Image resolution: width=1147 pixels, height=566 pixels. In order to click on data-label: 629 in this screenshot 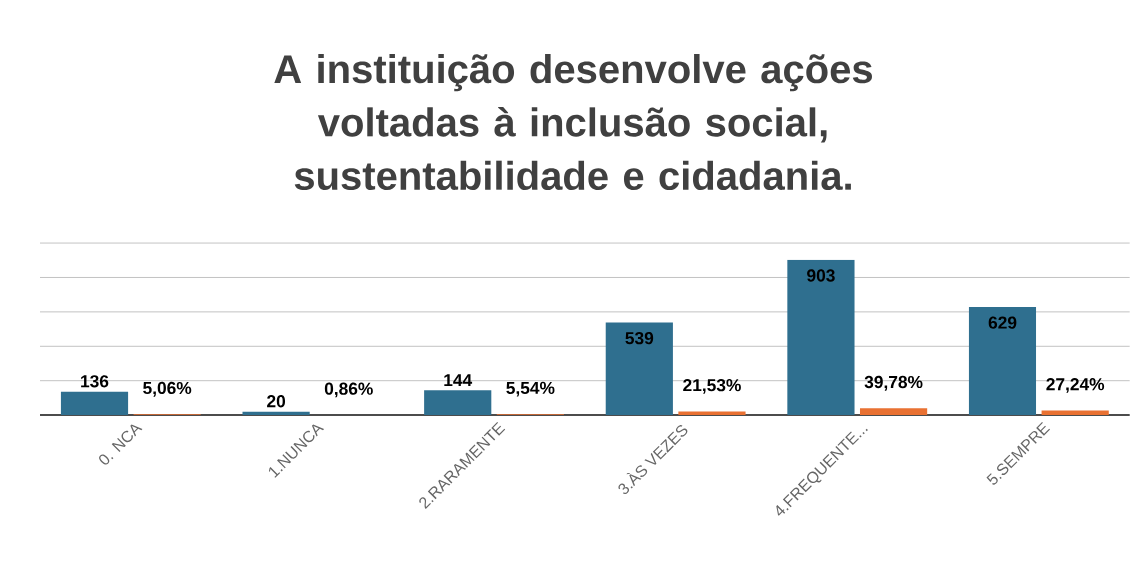, I will do `click(1002, 322)`.